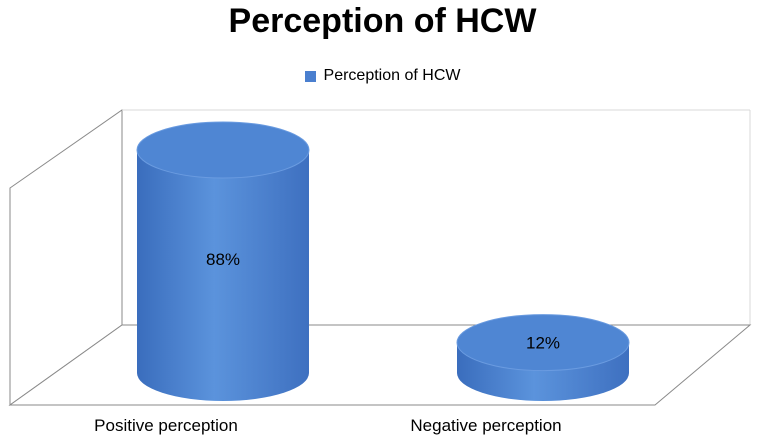 Image resolution: width=765 pixels, height=438 pixels. What do you see at coordinates (485, 425) in the screenshot?
I see `category-label: Negative perception` at bounding box center [485, 425].